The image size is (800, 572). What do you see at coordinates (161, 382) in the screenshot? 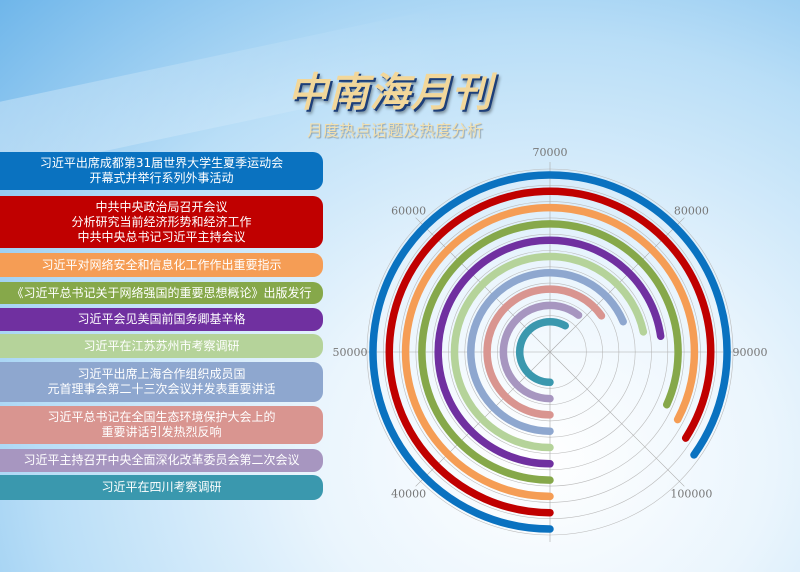
I see `legend-item: 习近平出席上海合作组织成员国 元首理事会第二十三次会议并发表重要讲话` at bounding box center [161, 382].